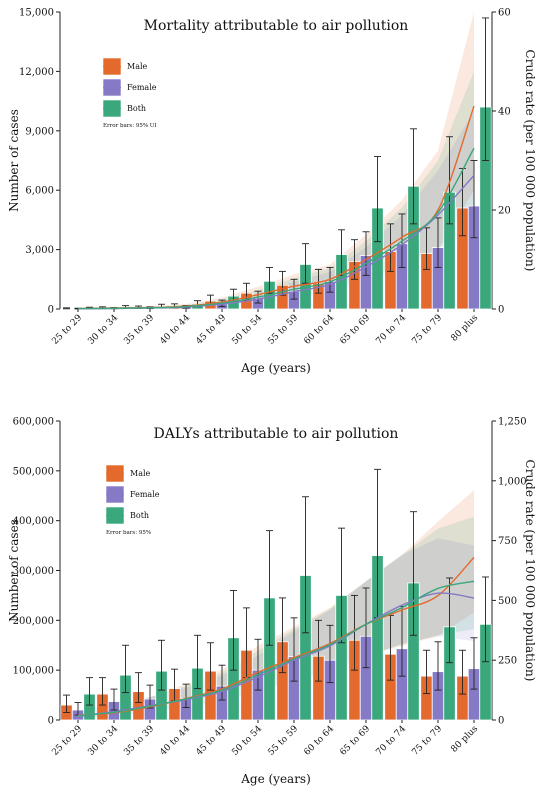  Describe the element at coordinates (39, 250) in the screenshot. I see `y-tick-label: 3,000` at that location.